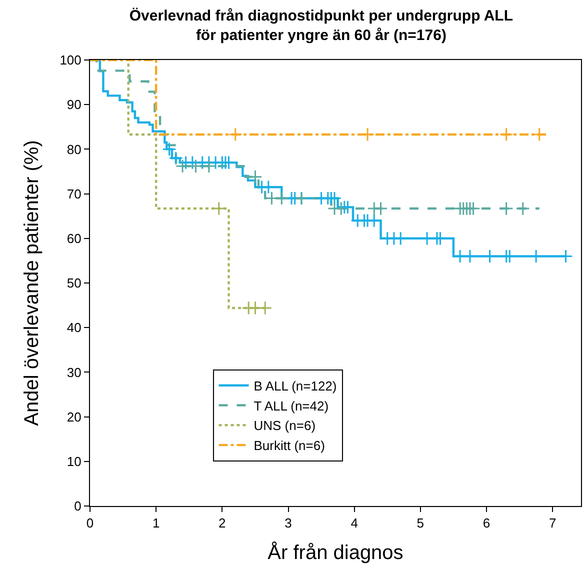  What do you see at coordinates (90, 523) in the screenshot?
I see `x-tick-label: 0` at bounding box center [90, 523].